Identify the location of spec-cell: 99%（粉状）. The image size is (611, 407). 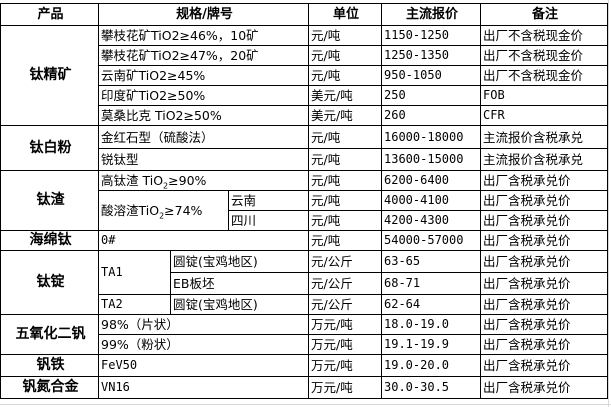
(203, 344).